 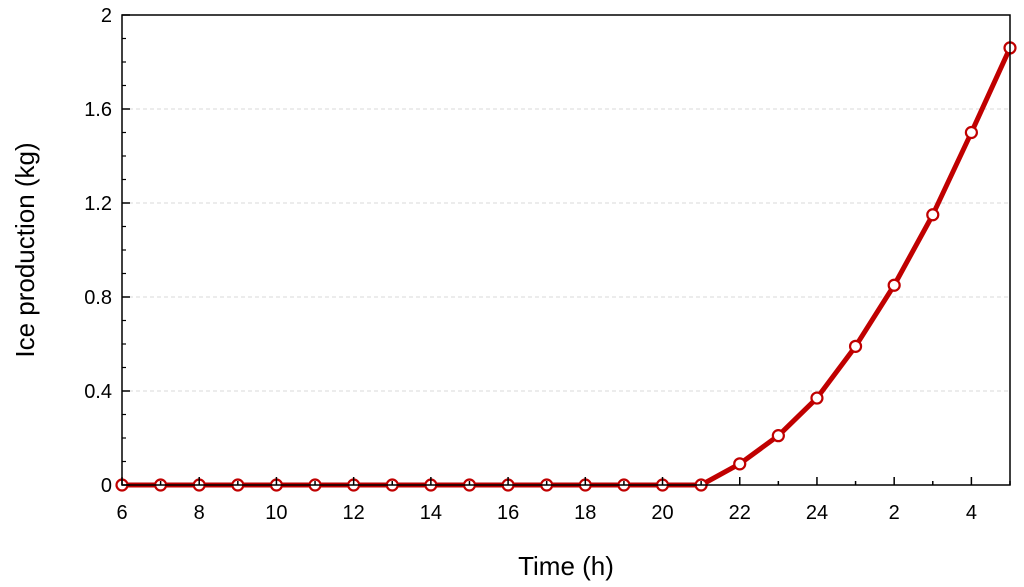 I want to click on y-tick-label: 0.4, so click(x=98, y=392).